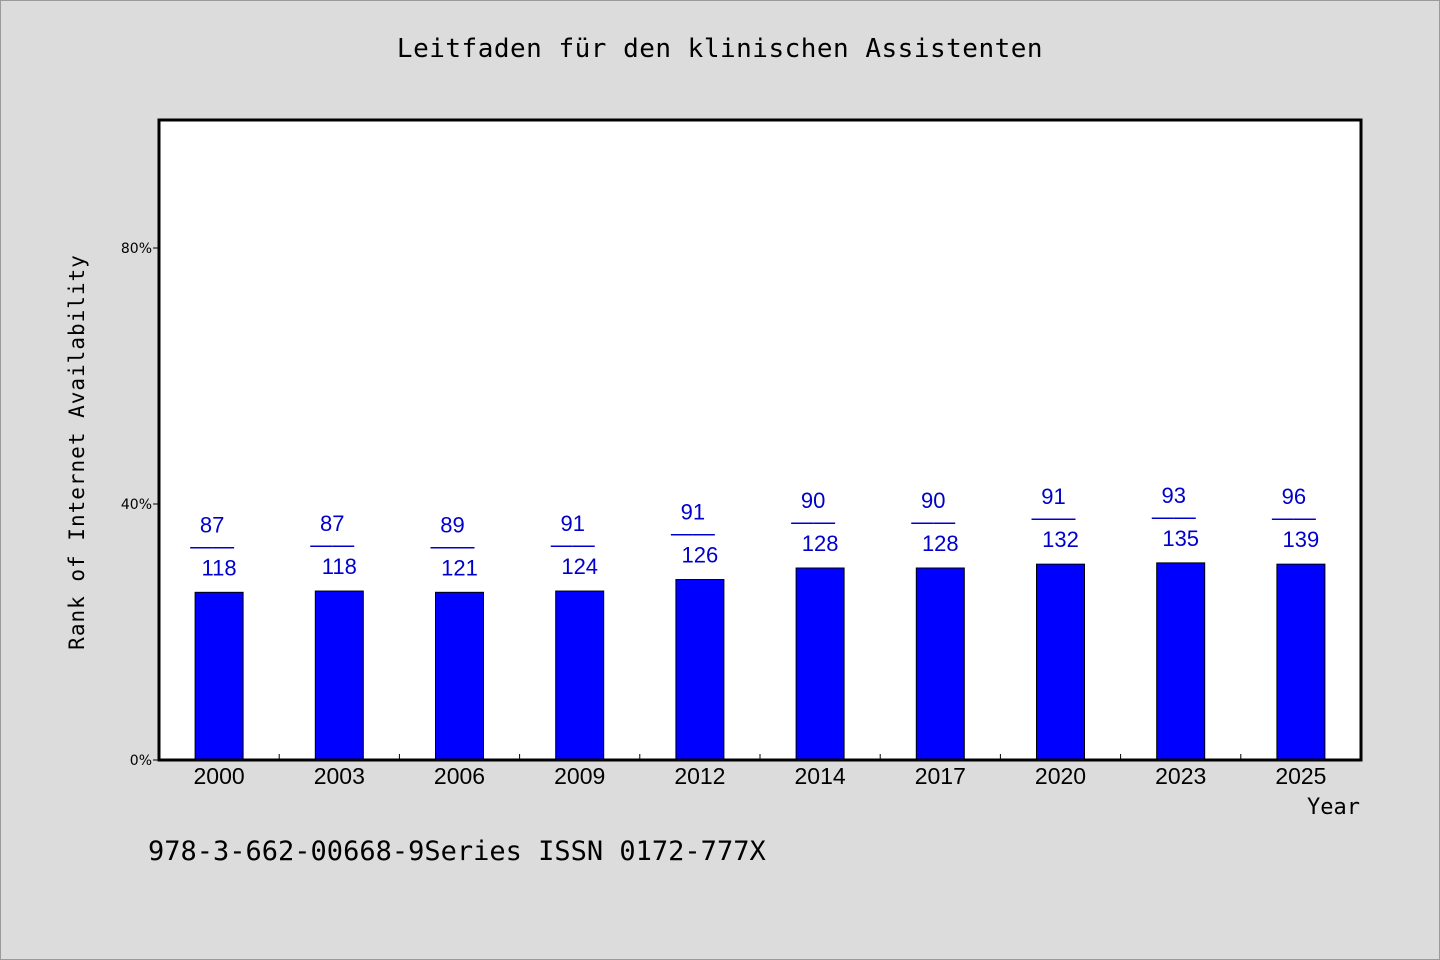 The height and width of the screenshot is (960, 1440). What do you see at coordinates (136, 249) in the screenshot?
I see `y-tick-label: 80%` at bounding box center [136, 249].